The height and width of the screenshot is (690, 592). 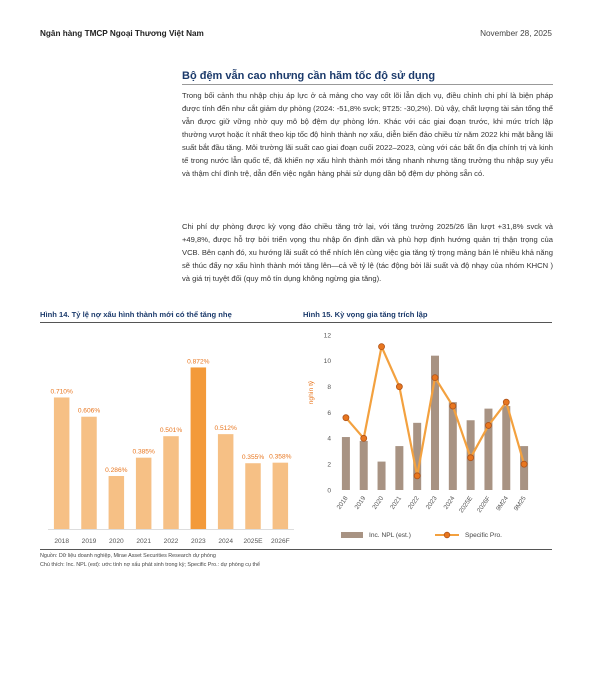 I want to click on specific-pro-point-2018, so click(x=346, y=418).